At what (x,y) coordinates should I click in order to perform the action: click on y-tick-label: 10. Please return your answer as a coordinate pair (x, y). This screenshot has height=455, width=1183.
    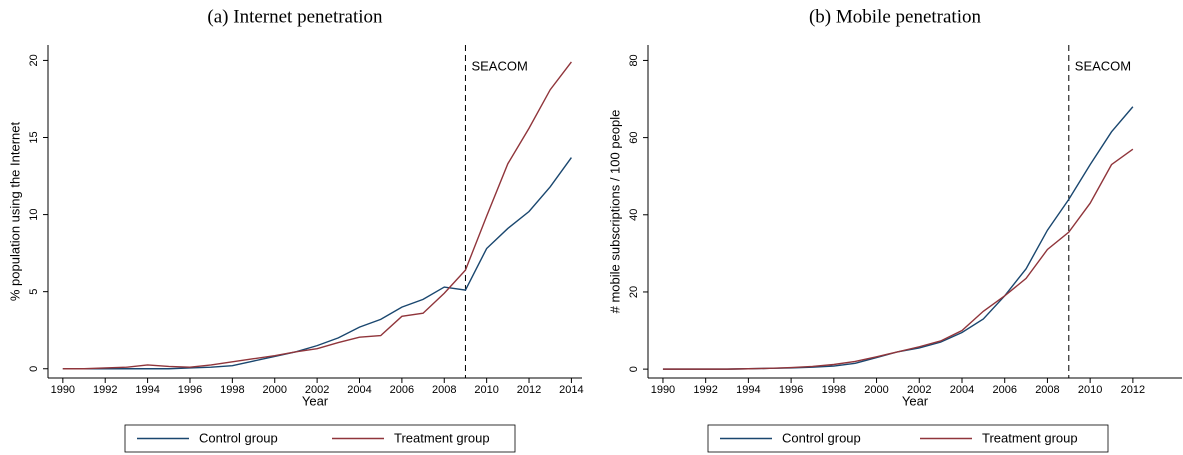
    Looking at the image, I should click on (34, 214).